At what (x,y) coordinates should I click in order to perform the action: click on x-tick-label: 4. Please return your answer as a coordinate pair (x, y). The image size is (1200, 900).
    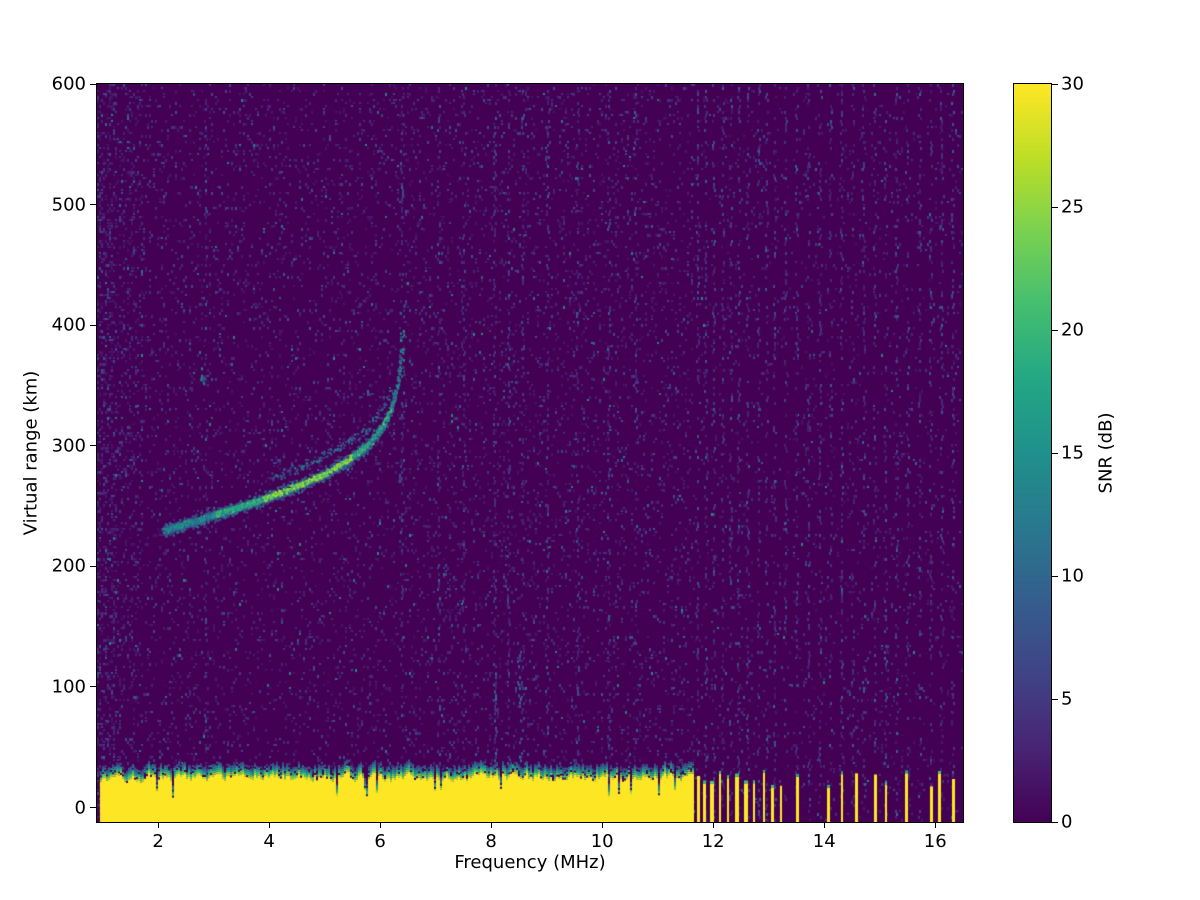
    Looking at the image, I should click on (269, 841).